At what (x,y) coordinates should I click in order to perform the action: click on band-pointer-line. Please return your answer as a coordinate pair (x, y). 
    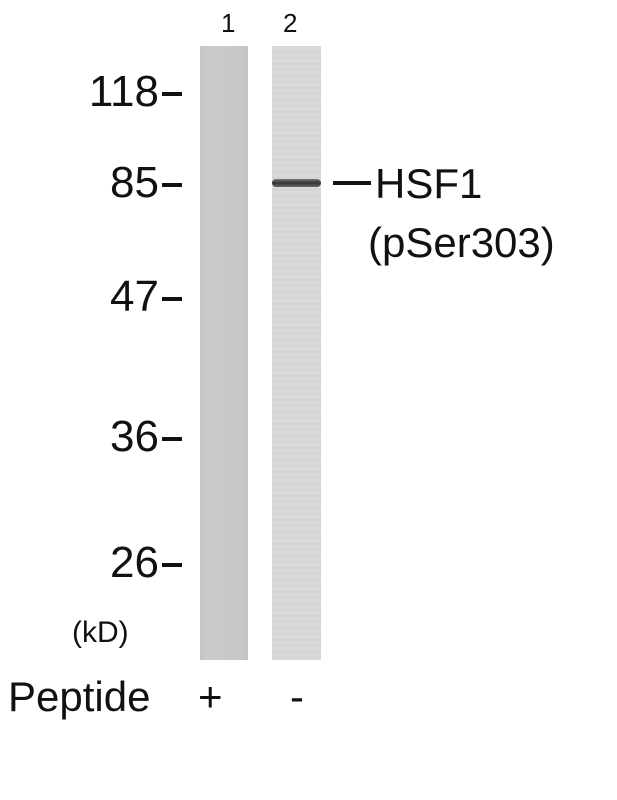
    Looking at the image, I should click on (352, 183).